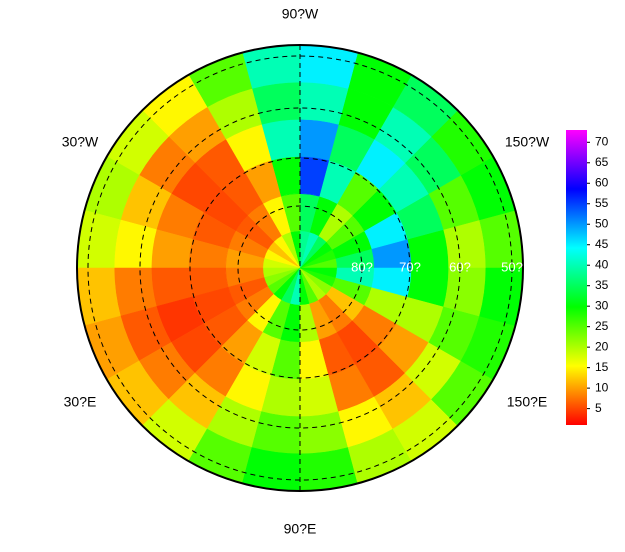 The height and width of the screenshot is (552, 625). Describe the element at coordinates (80, 402) in the screenshot. I see `longitude-label: 30?E` at that location.